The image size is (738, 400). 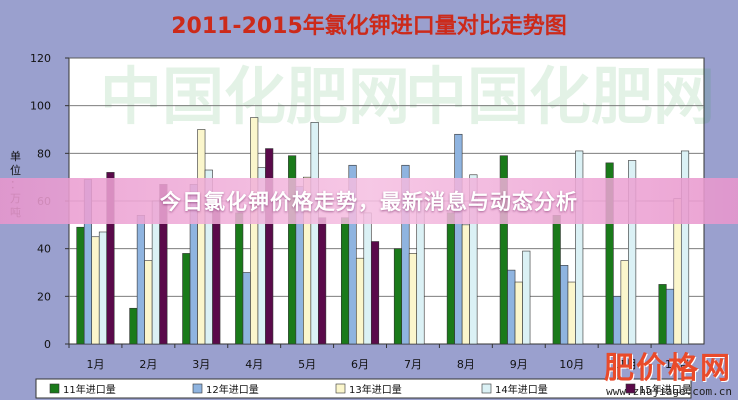 I want to click on legend-label: 11年进口量, so click(x=89, y=389).